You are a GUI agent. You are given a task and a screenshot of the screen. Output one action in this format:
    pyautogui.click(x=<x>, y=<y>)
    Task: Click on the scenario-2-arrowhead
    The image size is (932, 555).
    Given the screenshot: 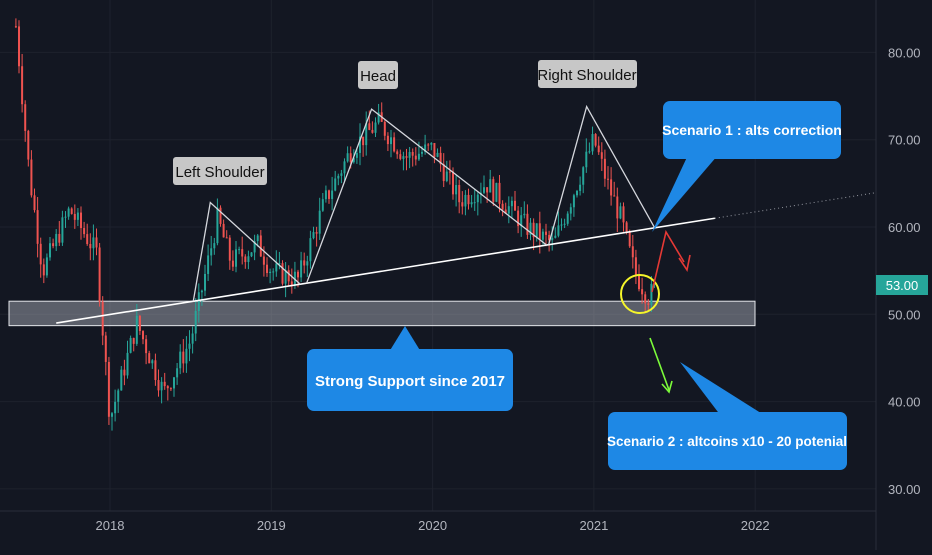 What is the action you would take?
    pyautogui.click(x=667, y=387)
    